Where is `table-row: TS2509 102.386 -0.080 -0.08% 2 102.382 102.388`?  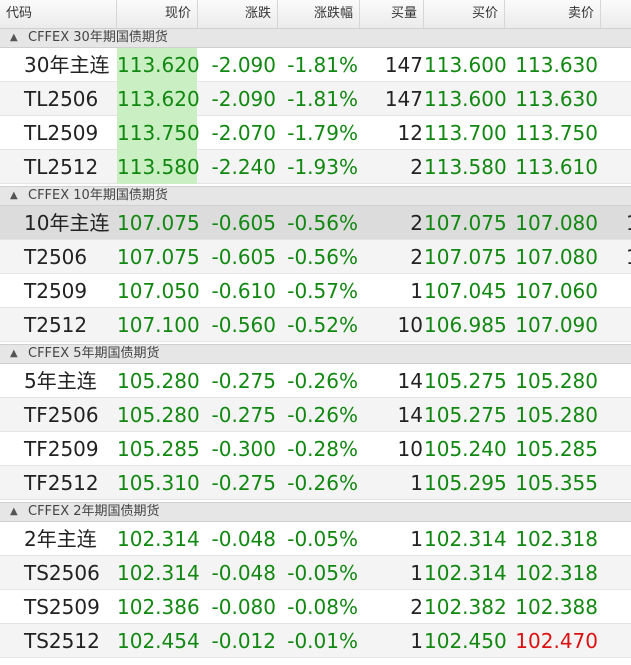 table-row: TS2509 102.386 -0.080 -0.08% 2 102.382 102.388 is located at coordinates (315, 607).